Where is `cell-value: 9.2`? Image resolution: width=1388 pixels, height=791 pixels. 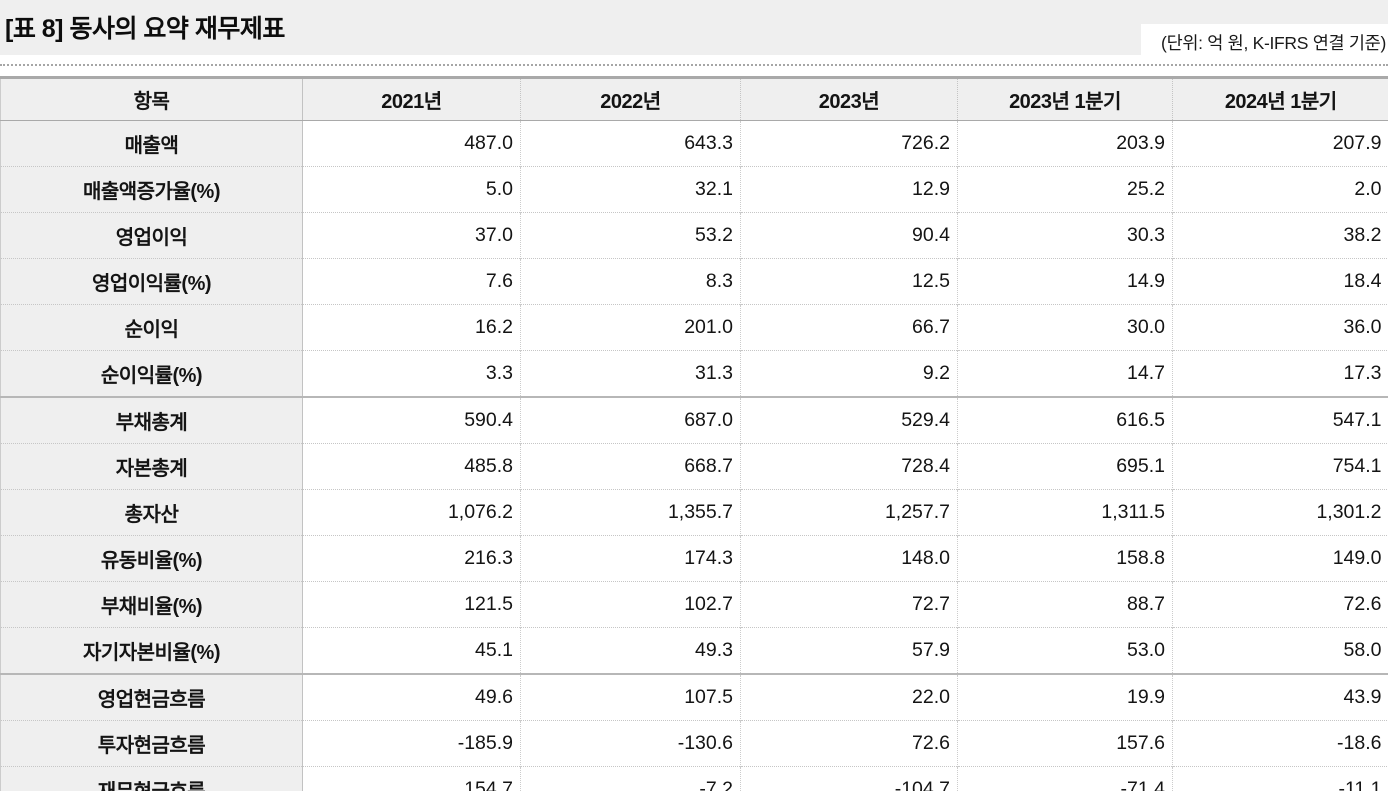 cell-value: 9.2 is located at coordinates (849, 373).